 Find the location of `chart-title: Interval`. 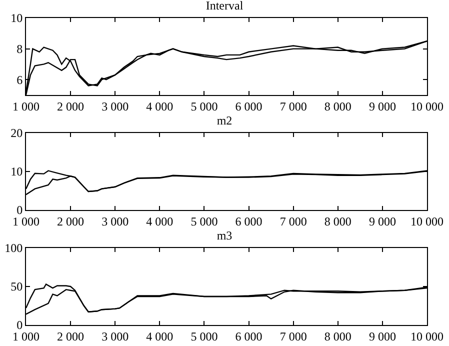

chart-title: Interval is located at coordinates (225, 6).